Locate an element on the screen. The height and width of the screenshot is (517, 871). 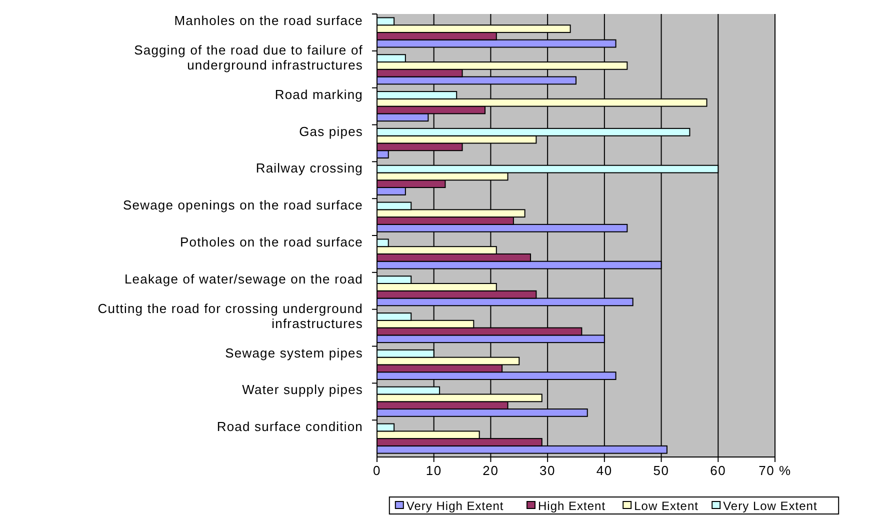
legend-label: High Extent is located at coordinates (572, 506).